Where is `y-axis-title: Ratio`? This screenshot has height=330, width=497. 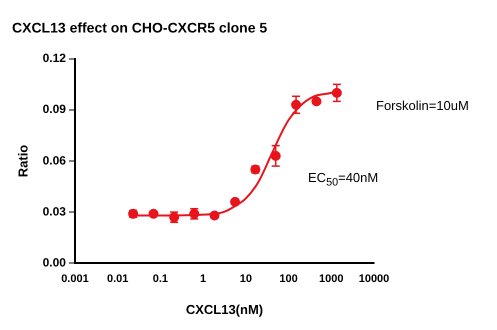 y-axis-title: Ratio is located at coordinates (22, 161).